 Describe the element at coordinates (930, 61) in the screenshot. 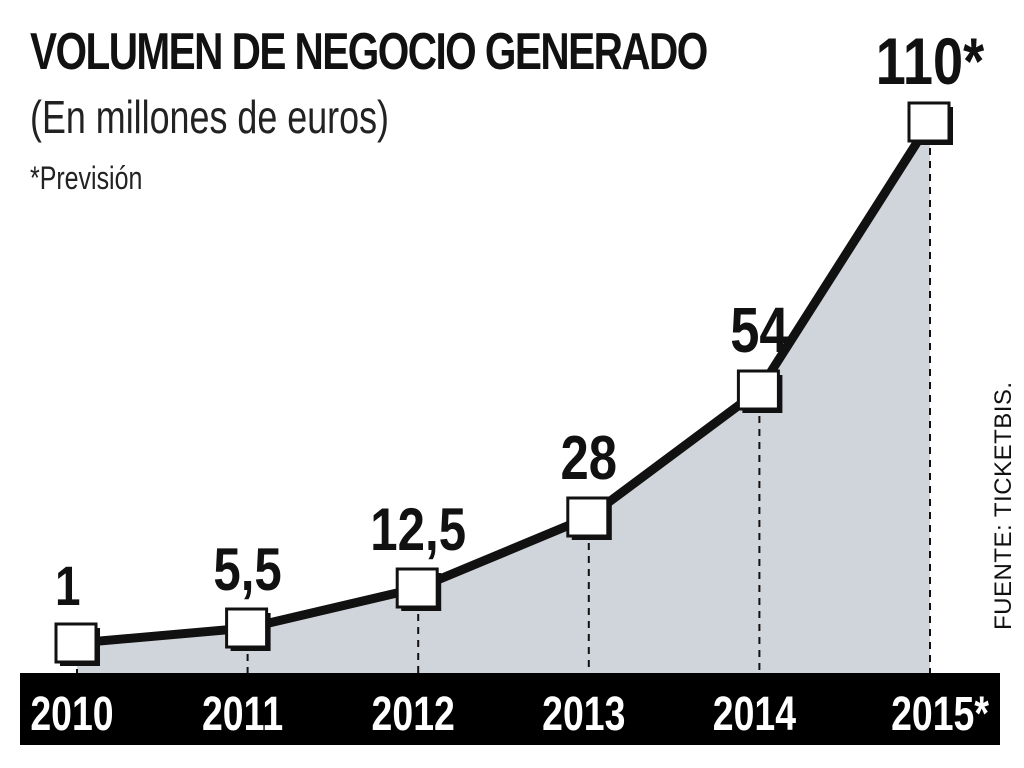

I see `value-label-2015*: 110*` at that location.